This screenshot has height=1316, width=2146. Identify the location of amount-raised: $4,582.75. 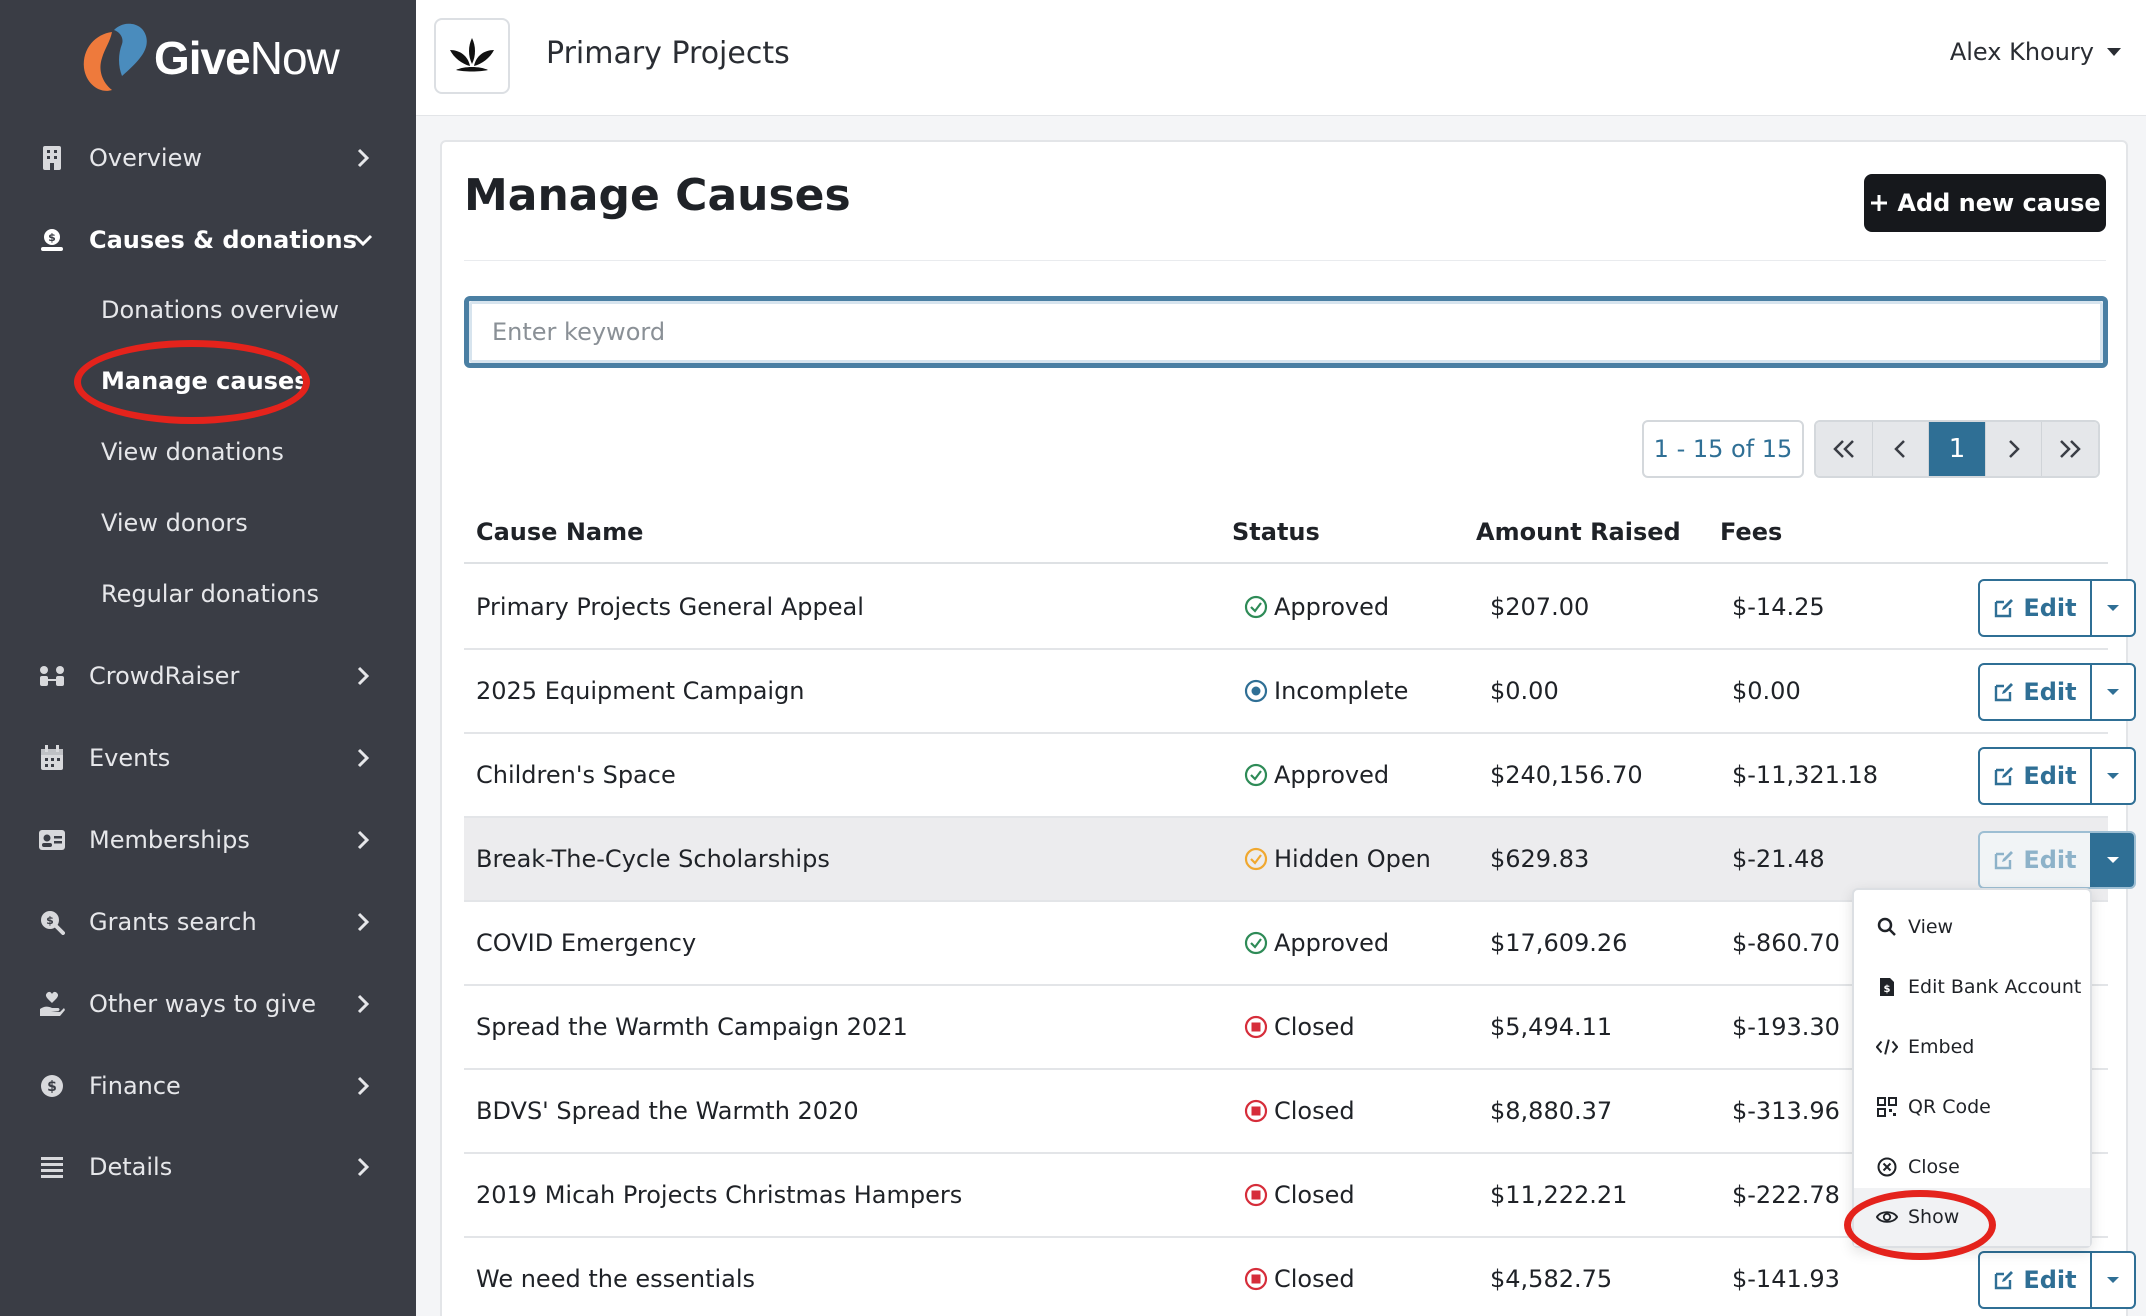
(1551, 1279).